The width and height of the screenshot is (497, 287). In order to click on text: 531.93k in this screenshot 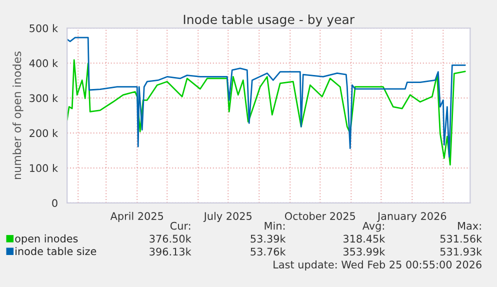, I will do `click(461, 252)`.